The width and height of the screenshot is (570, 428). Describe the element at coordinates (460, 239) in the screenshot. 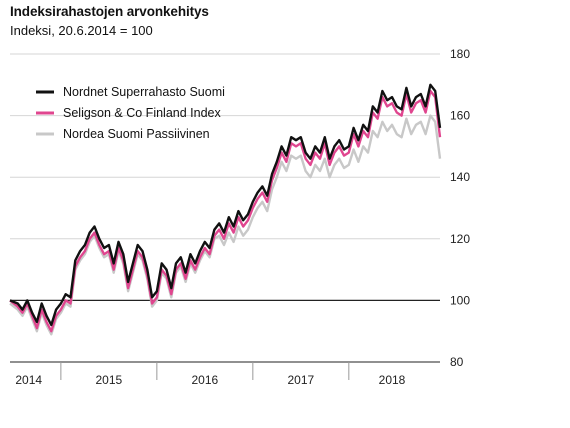

I see `y-tick-label: 120` at that location.